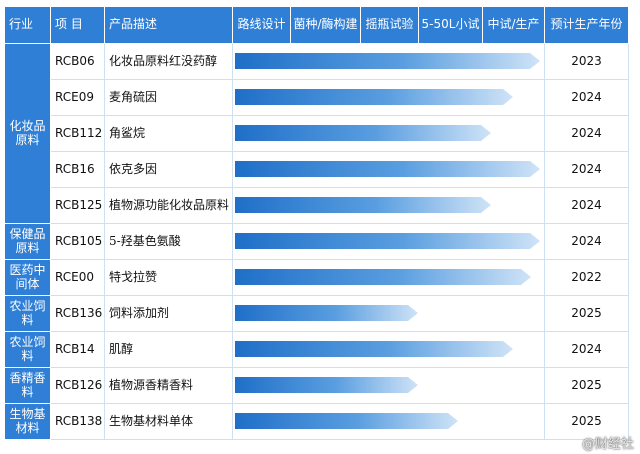 Image resolution: width=640 pixels, height=454 pixels. I want to click on production-year: 2023, so click(586, 61).